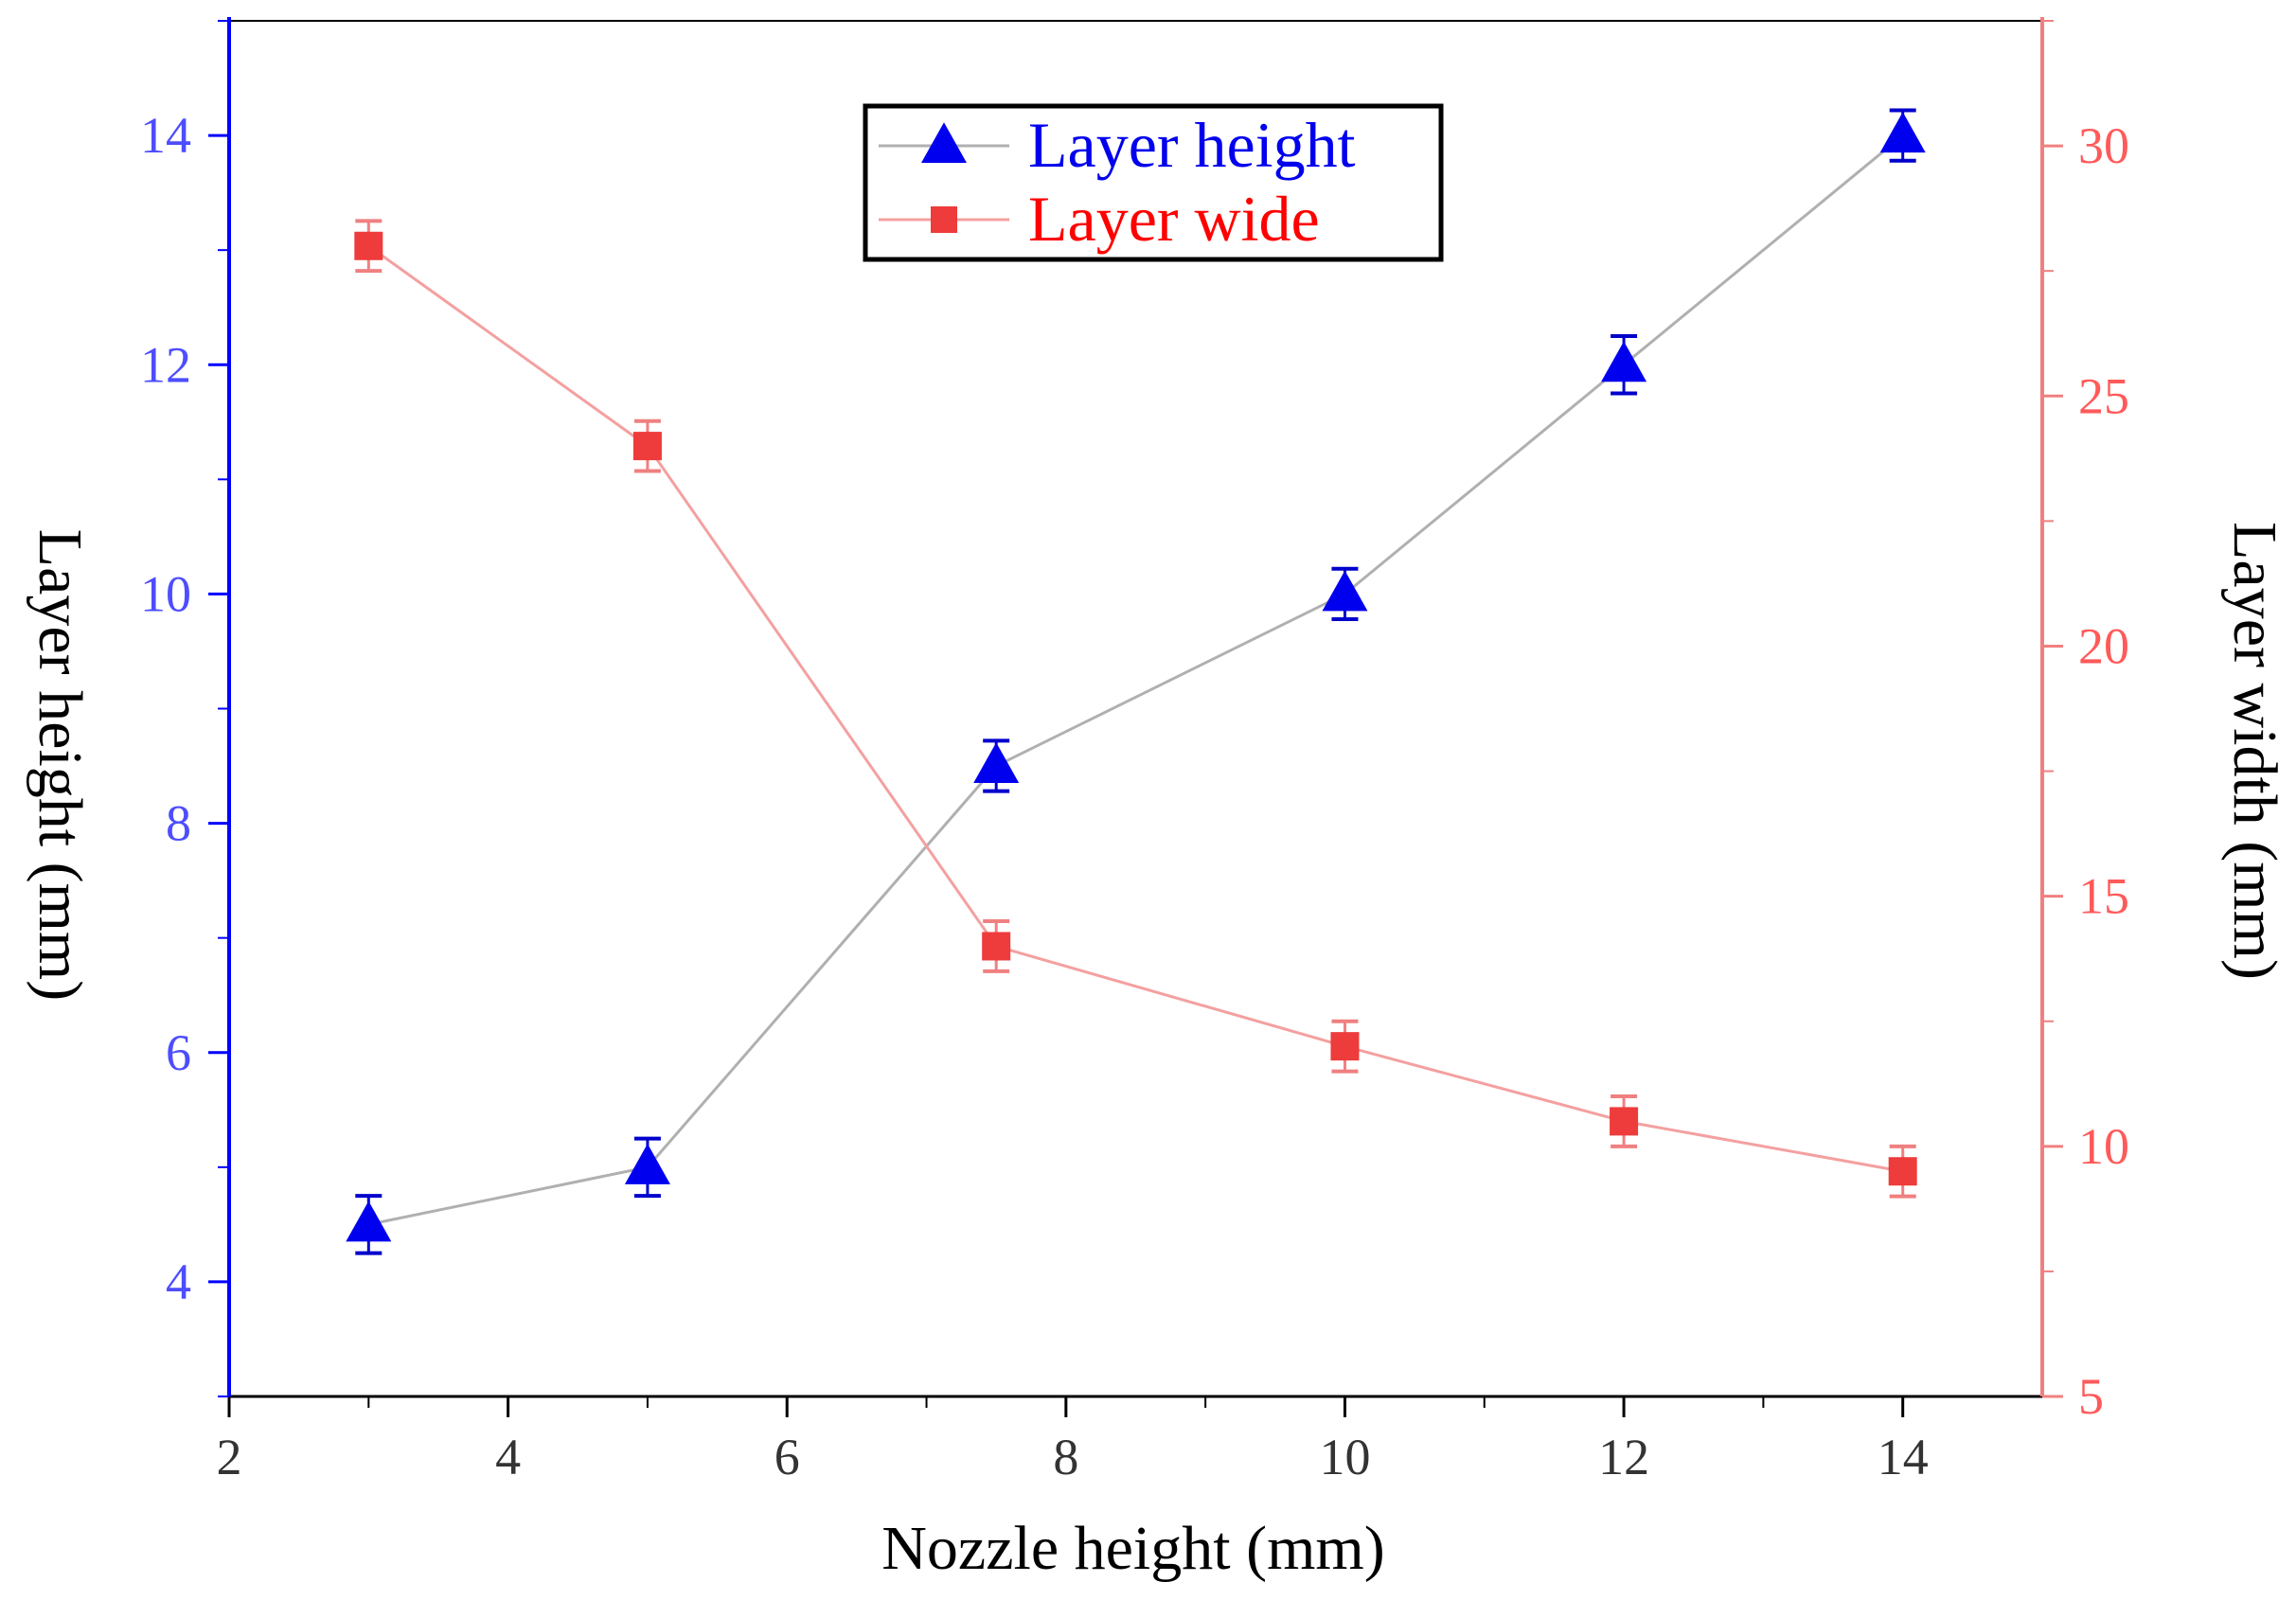 Image resolution: width=2296 pixels, height=1600 pixels. I want to click on legend-layer-wide-label: Layer wide, so click(1174, 219).